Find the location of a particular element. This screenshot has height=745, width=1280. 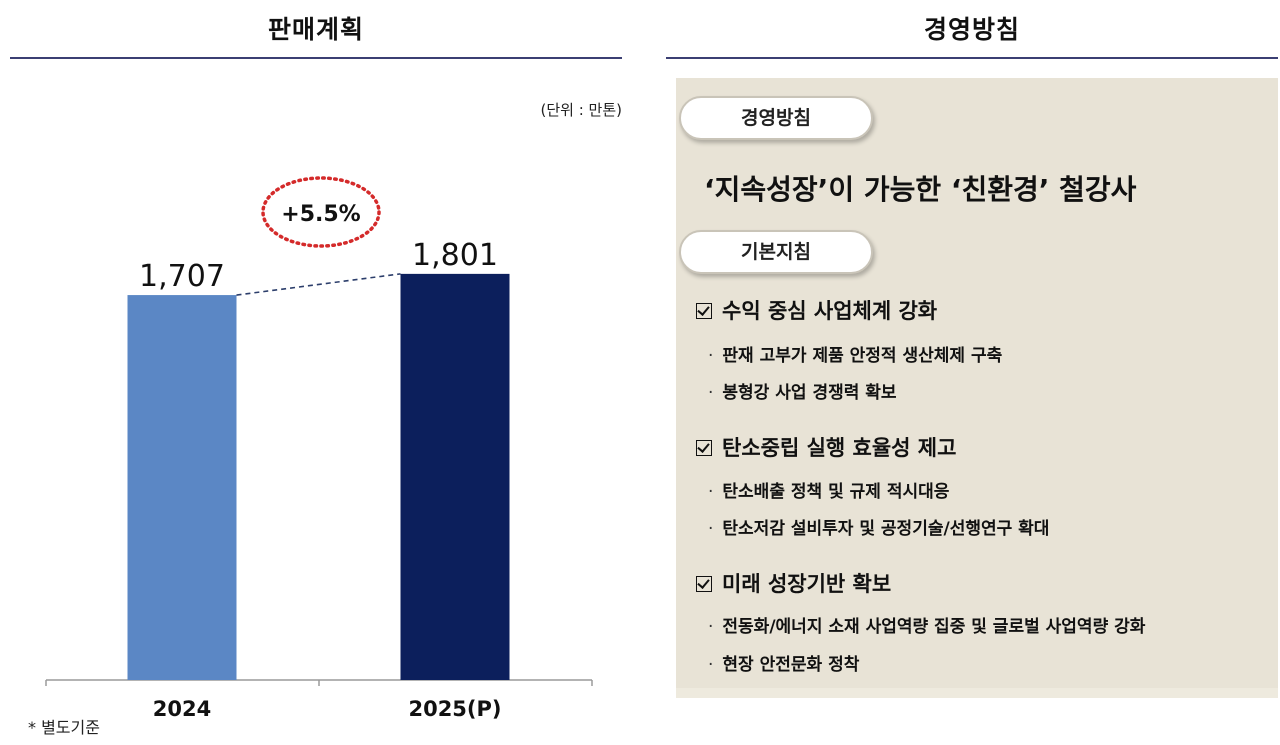

left-title-divider is located at coordinates (316, 58).